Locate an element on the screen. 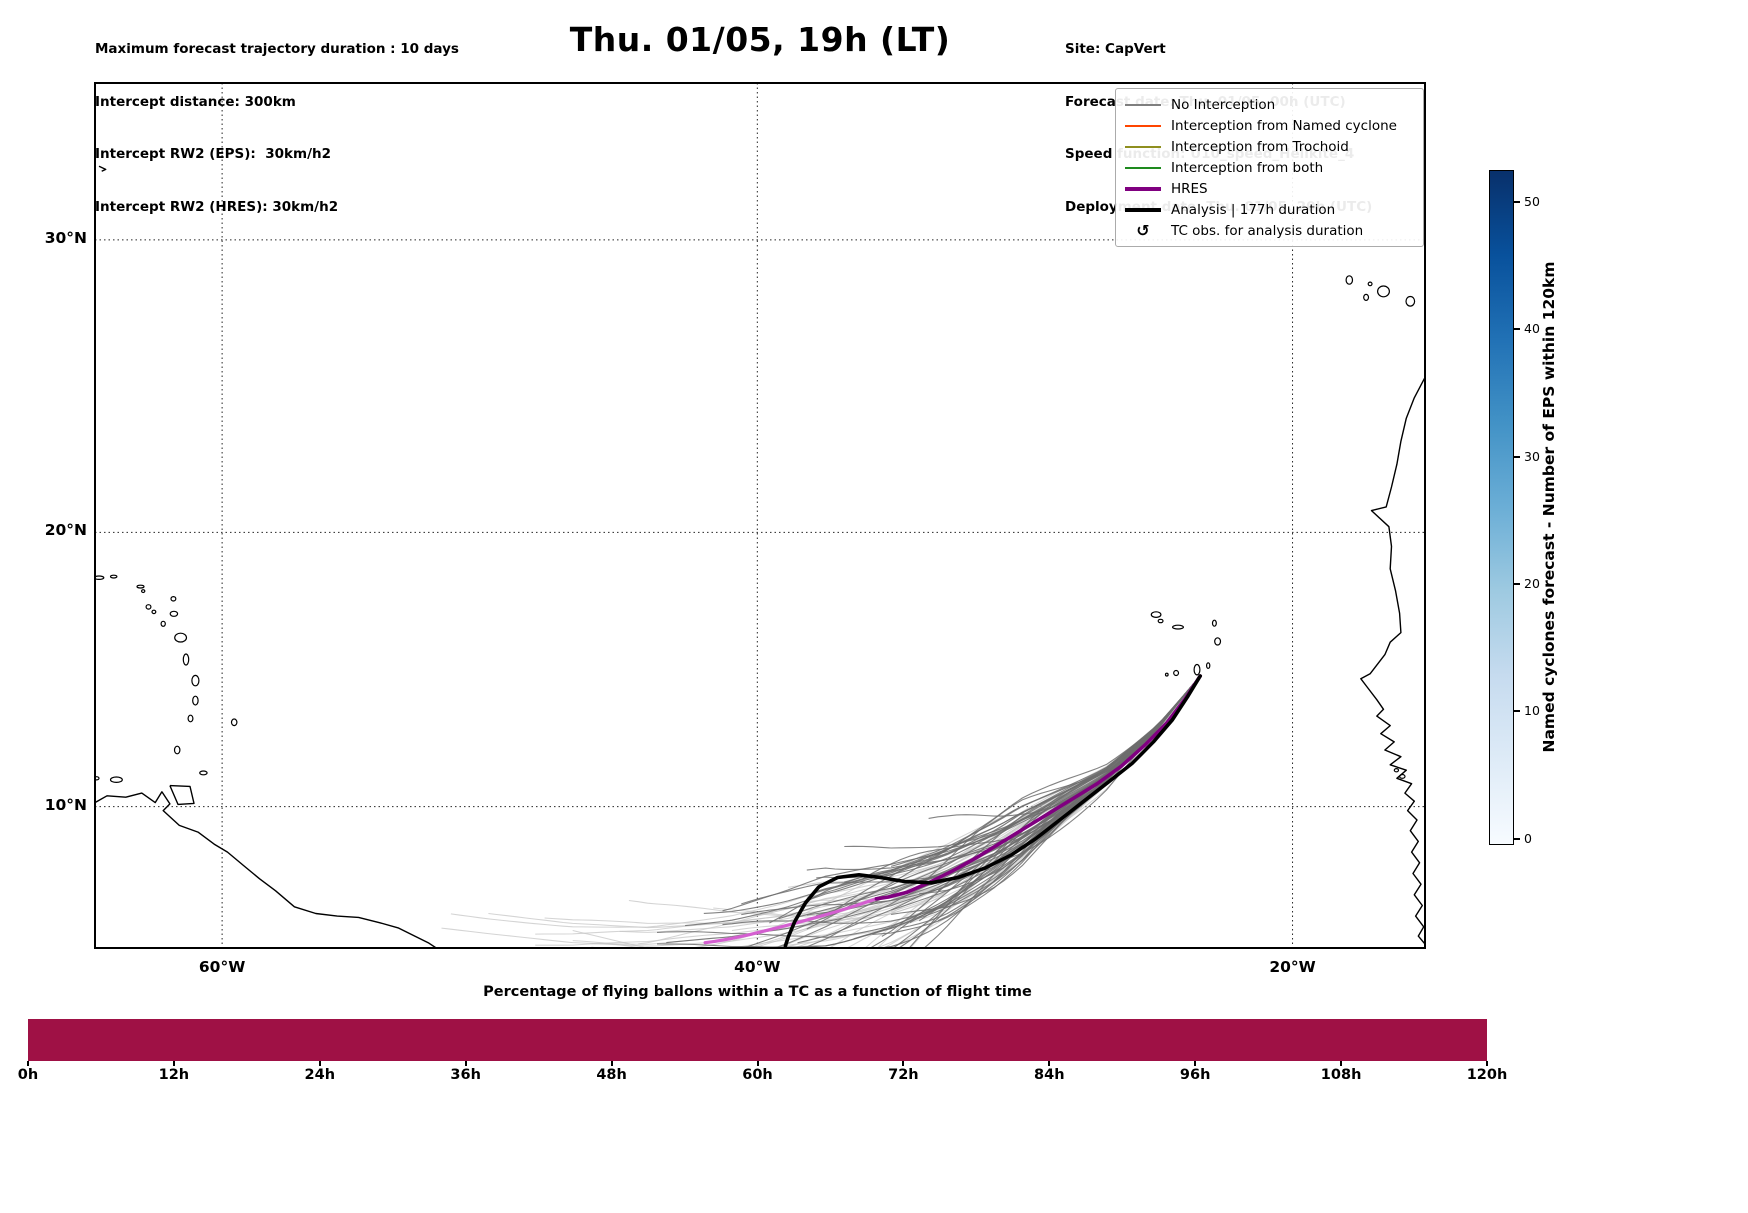  legend-label: Interception from Named cyclone is located at coordinates (1284, 125).